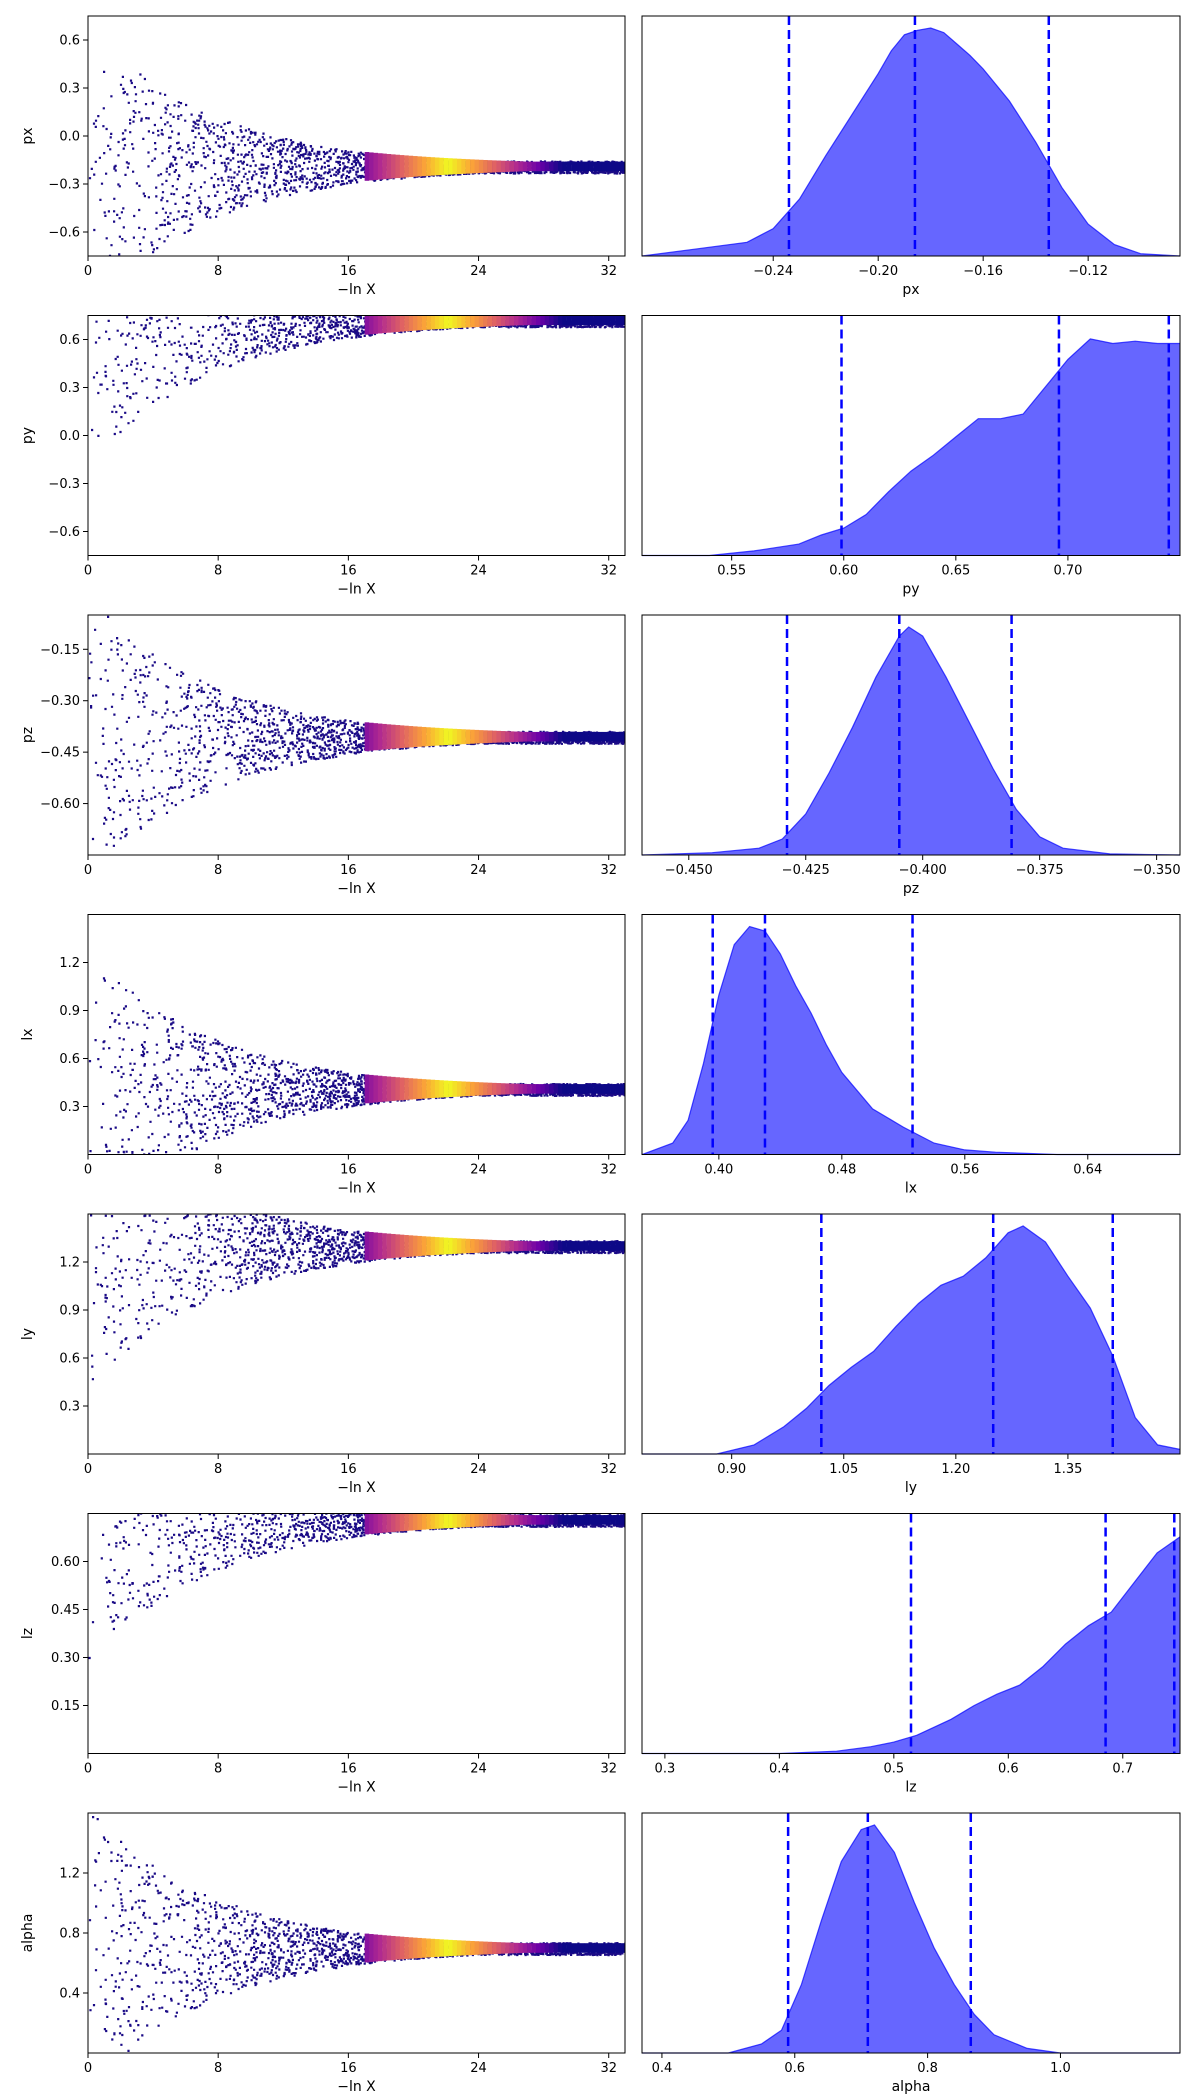 This screenshot has height=2100, width=1200. I want to click on trace-xtick-label: 16, so click(348, 870).